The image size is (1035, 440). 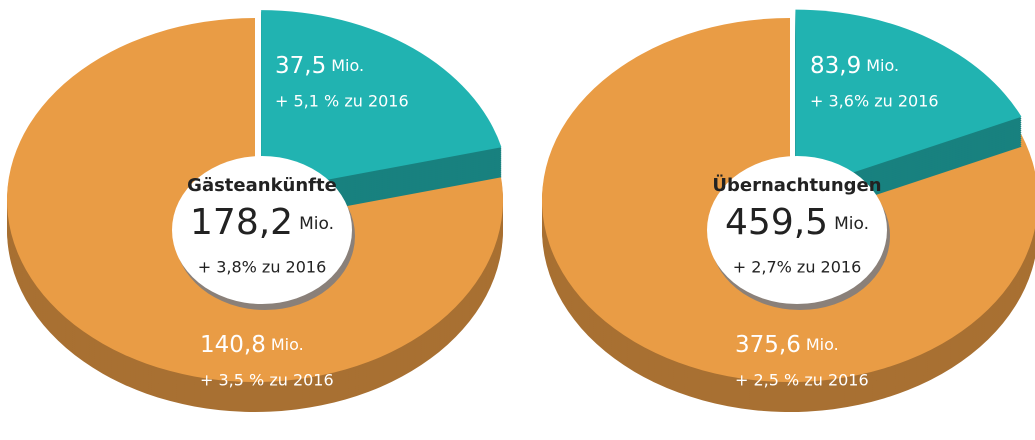 I want to click on slice-label: 83,9 Mio., so click(x=854, y=66).